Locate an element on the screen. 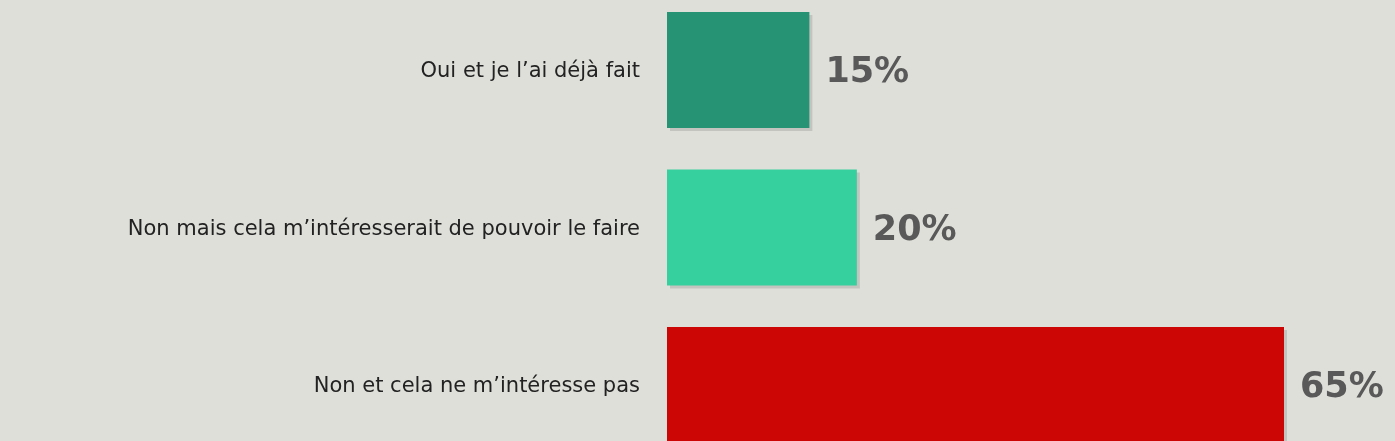  data-label: 15% is located at coordinates (867, 70).